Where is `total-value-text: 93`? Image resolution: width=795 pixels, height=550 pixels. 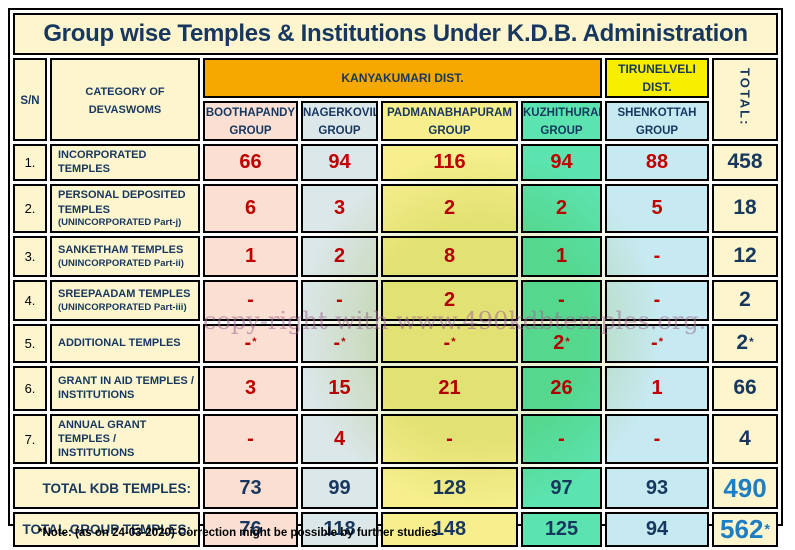
total-value-text: 93 is located at coordinates (657, 487).